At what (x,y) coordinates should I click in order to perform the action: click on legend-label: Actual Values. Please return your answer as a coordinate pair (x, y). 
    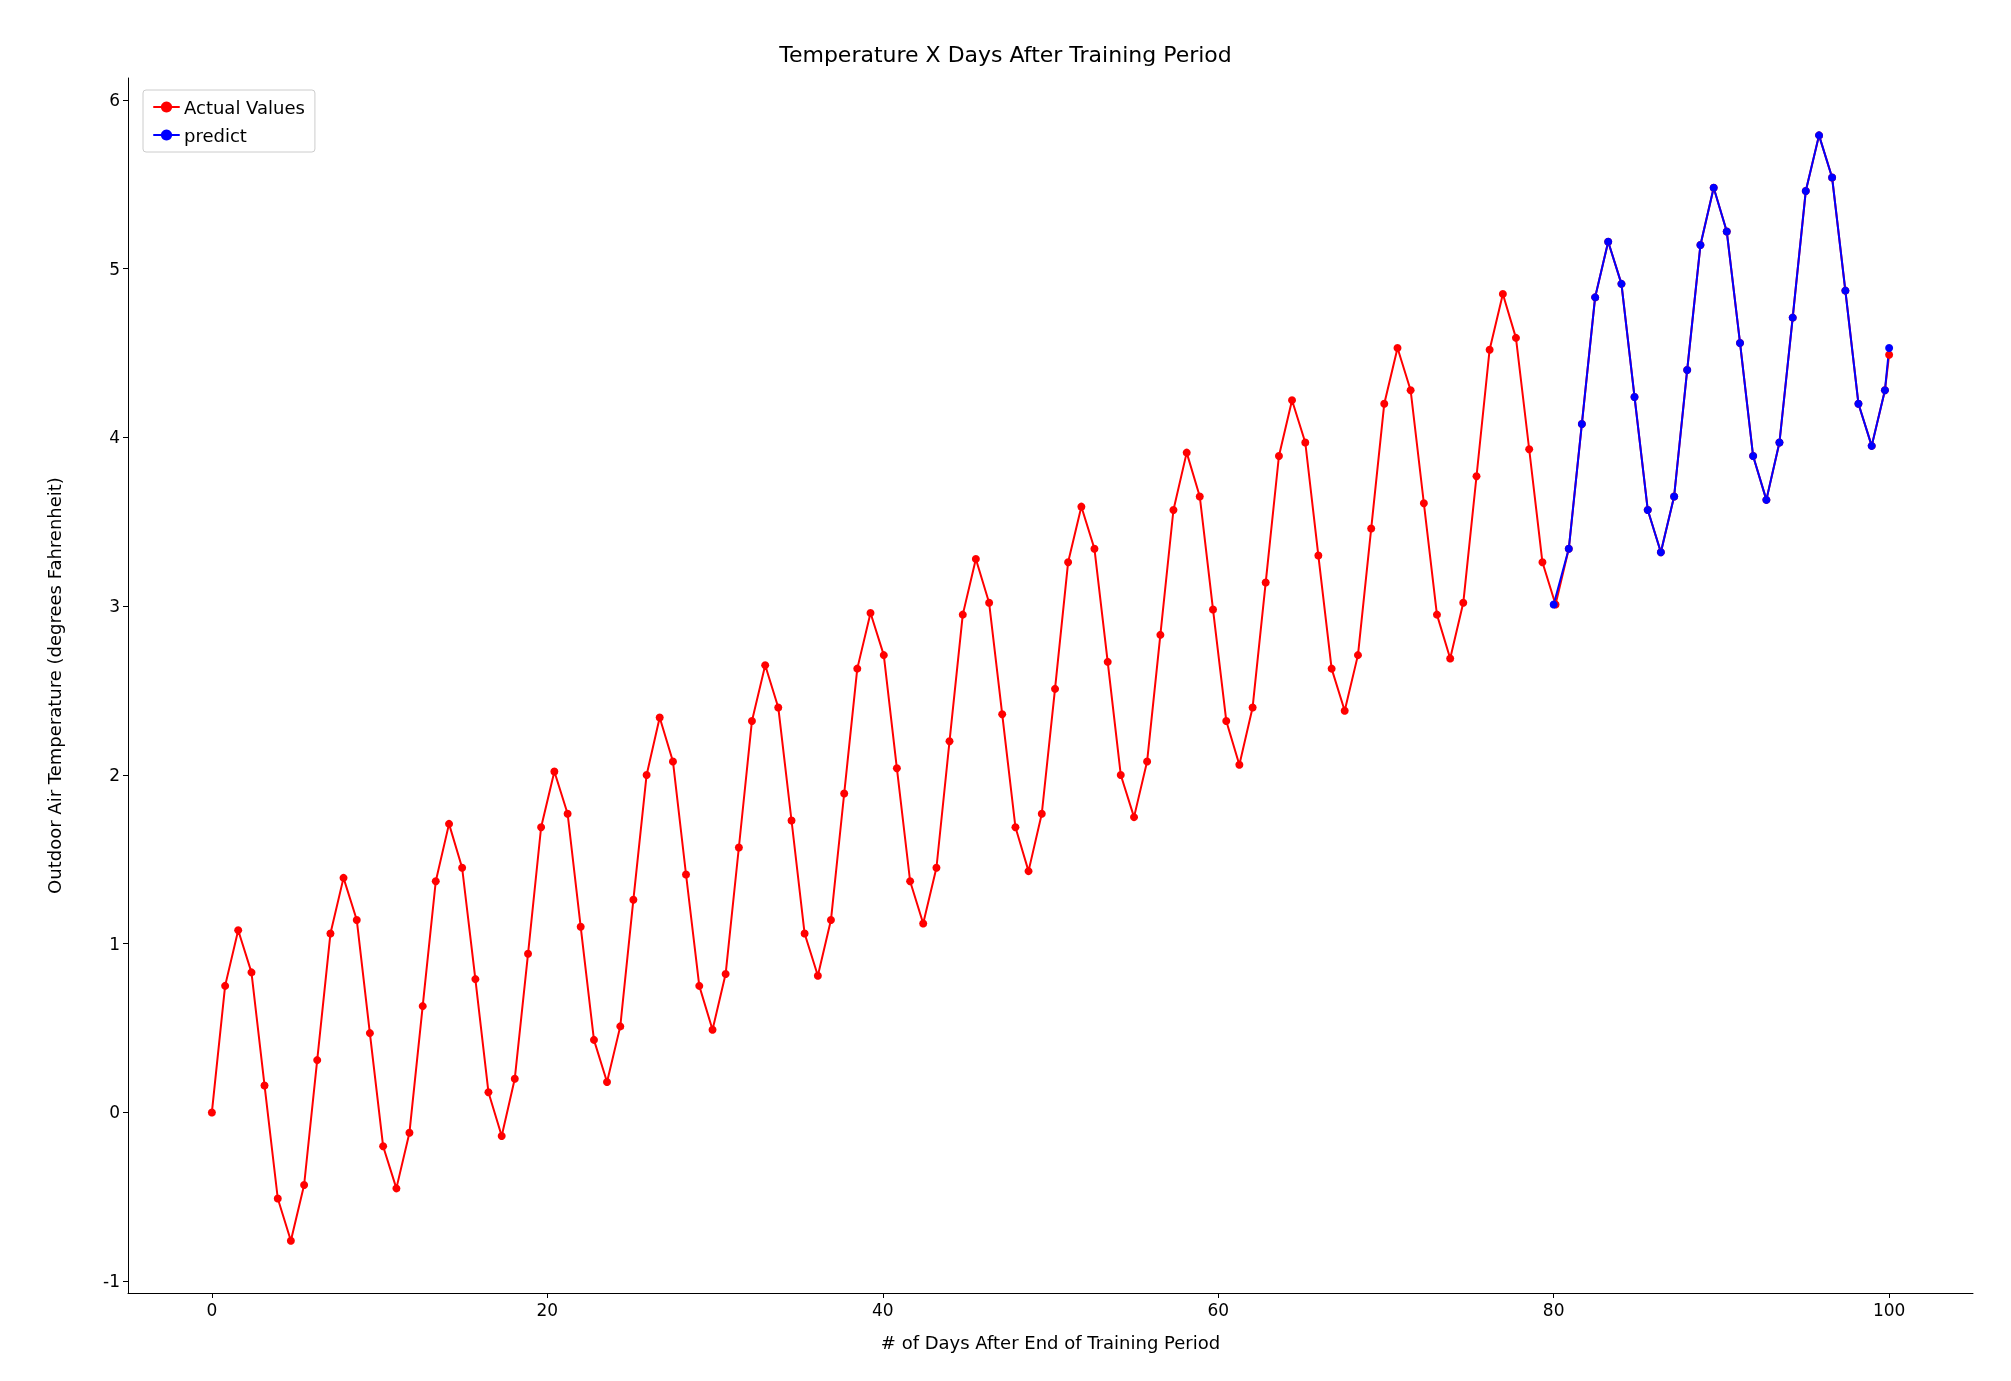
    Looking at the image, I should click on (244, 107).